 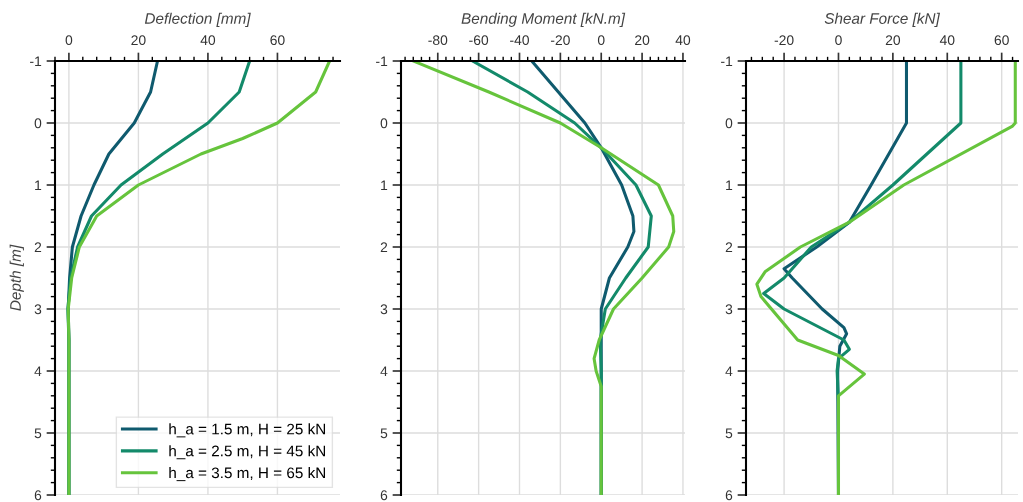 I want to click on x-tick-label: -80, so click(x=438, y=40).